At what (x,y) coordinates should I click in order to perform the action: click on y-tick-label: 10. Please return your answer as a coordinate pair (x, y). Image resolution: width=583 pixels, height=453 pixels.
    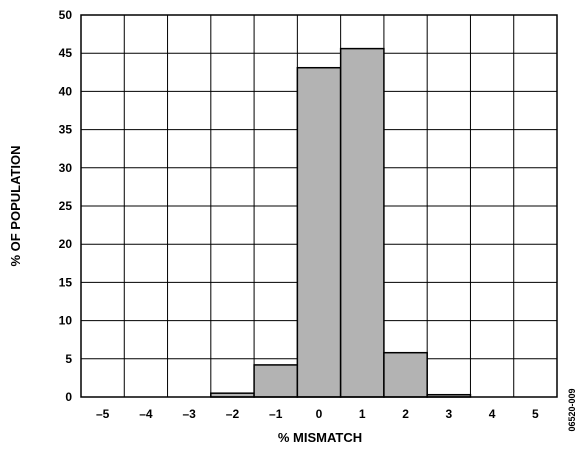
    Looking at the image, I should click on (66, 321).